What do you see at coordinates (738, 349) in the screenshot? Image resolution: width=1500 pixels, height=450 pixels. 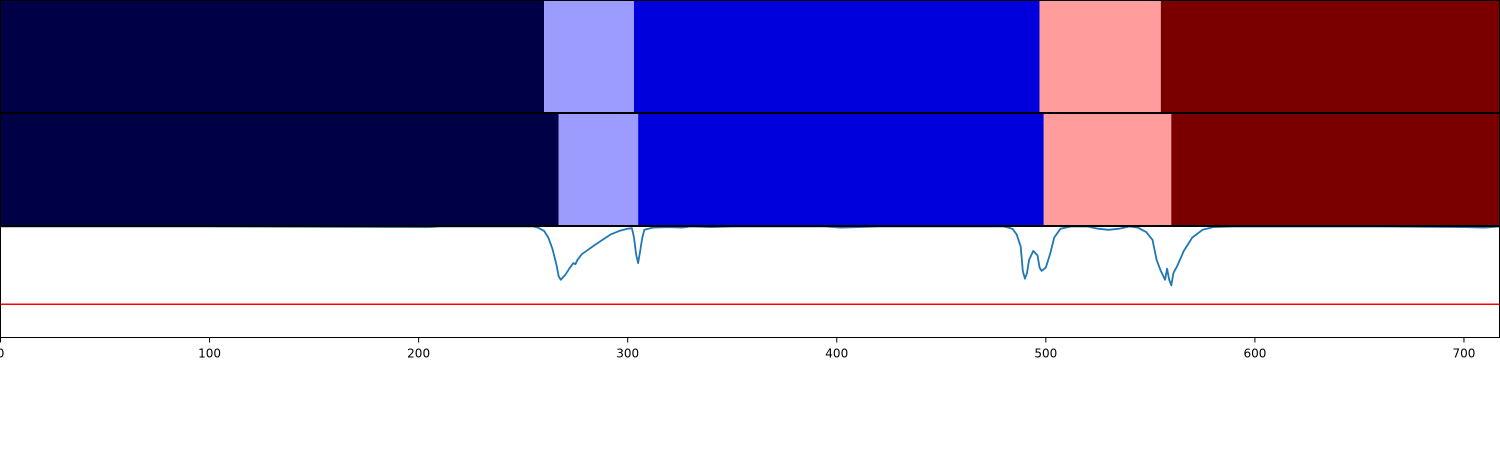 I see `x-axis: 0 100 200 300 400 500 600 700` at bounding box center [738, 349].